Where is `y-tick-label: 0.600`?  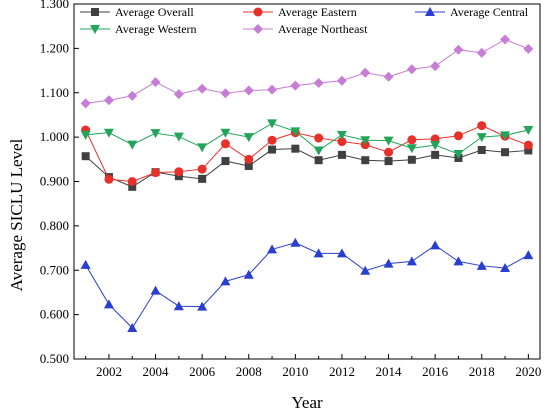 y-tick-label: 0.600 is located at coordinates (54, 314).